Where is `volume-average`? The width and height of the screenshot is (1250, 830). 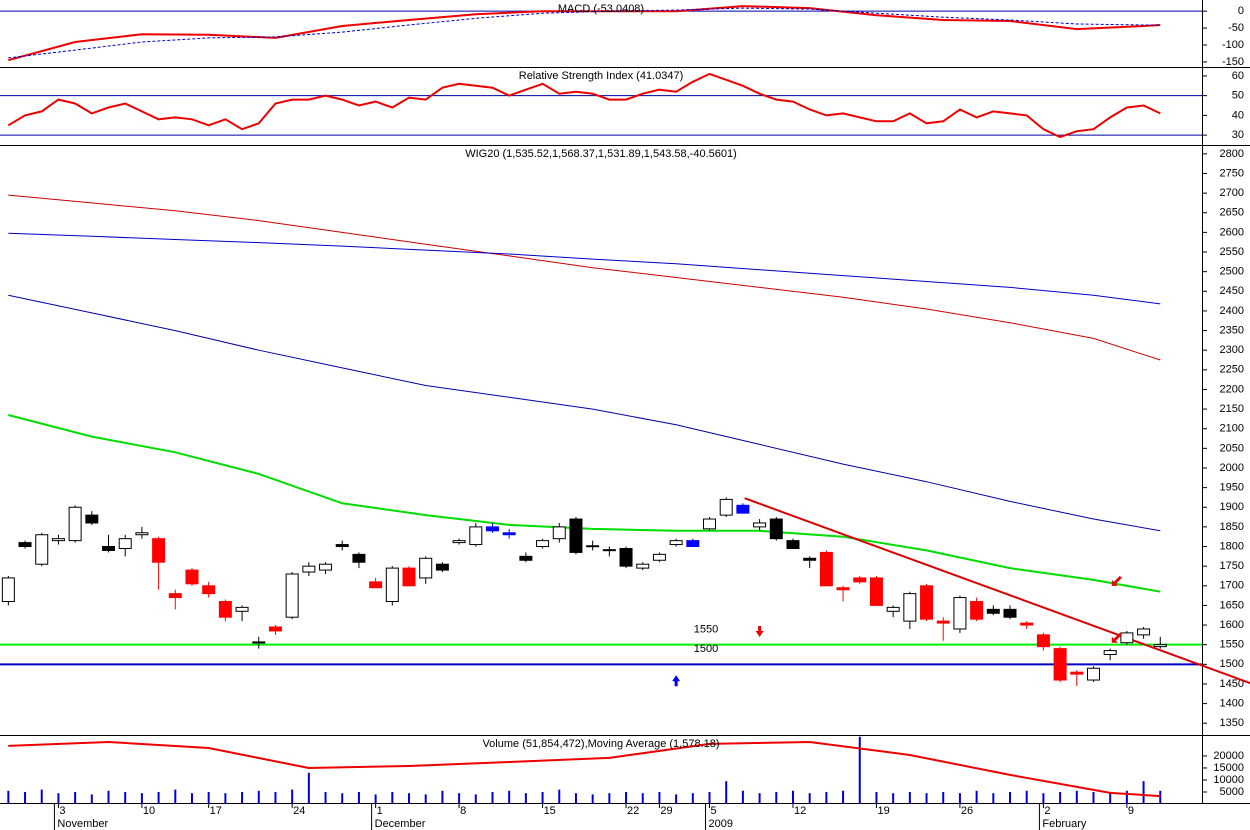 volume-average is located at coordinates (584, 769).